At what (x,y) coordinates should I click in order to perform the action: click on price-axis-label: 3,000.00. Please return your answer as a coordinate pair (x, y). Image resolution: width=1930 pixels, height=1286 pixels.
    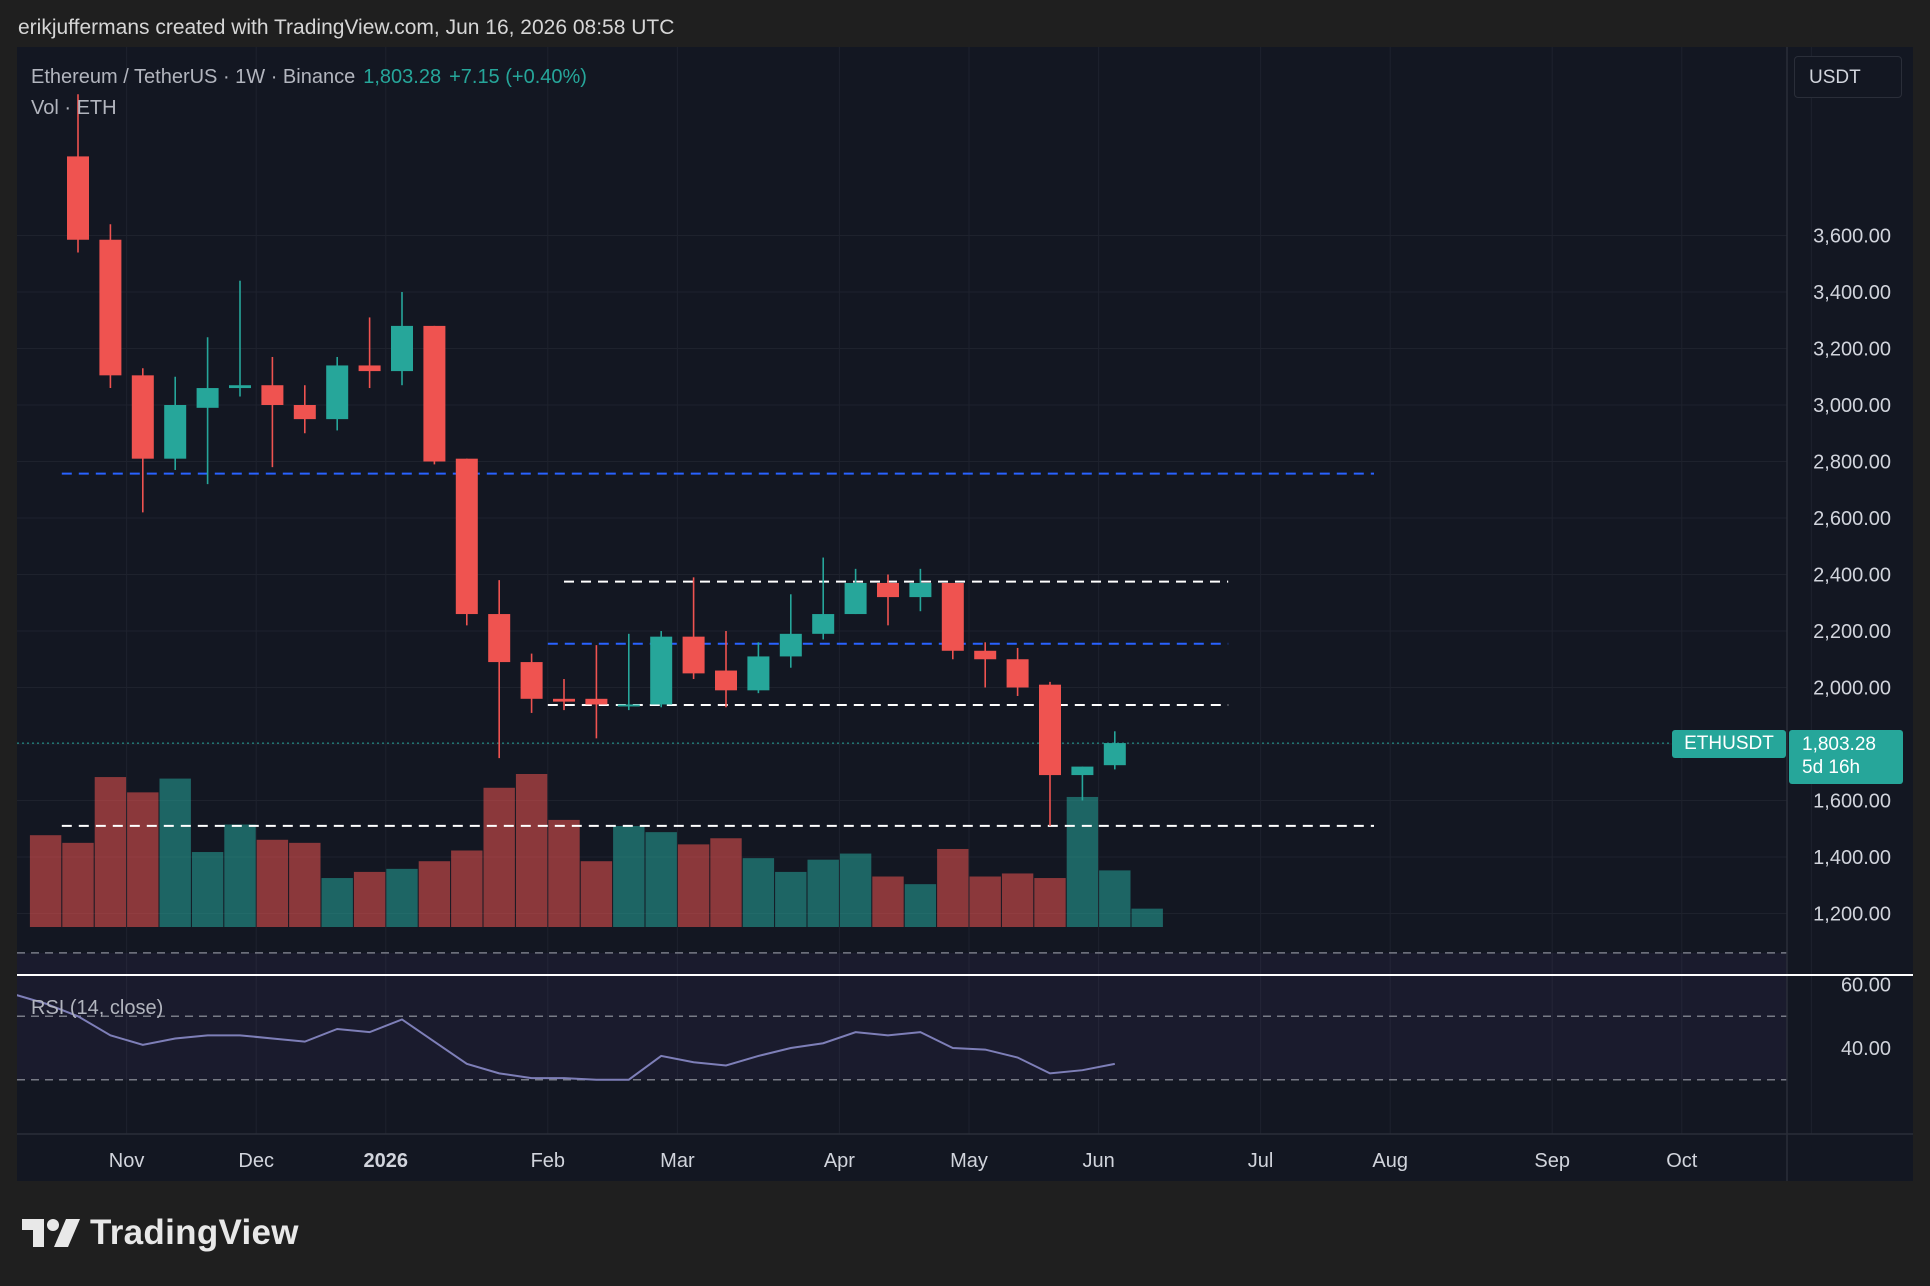
    Looking at the image, I should click on (1852, 406).